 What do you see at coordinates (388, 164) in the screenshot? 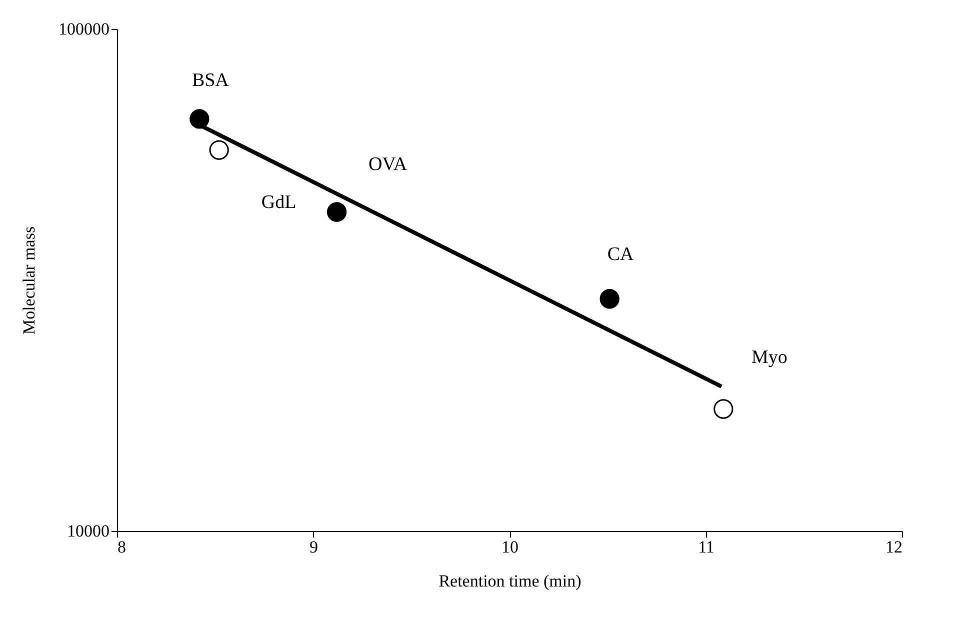
I see `annotation: OVA` at bounding box center [388, 164].